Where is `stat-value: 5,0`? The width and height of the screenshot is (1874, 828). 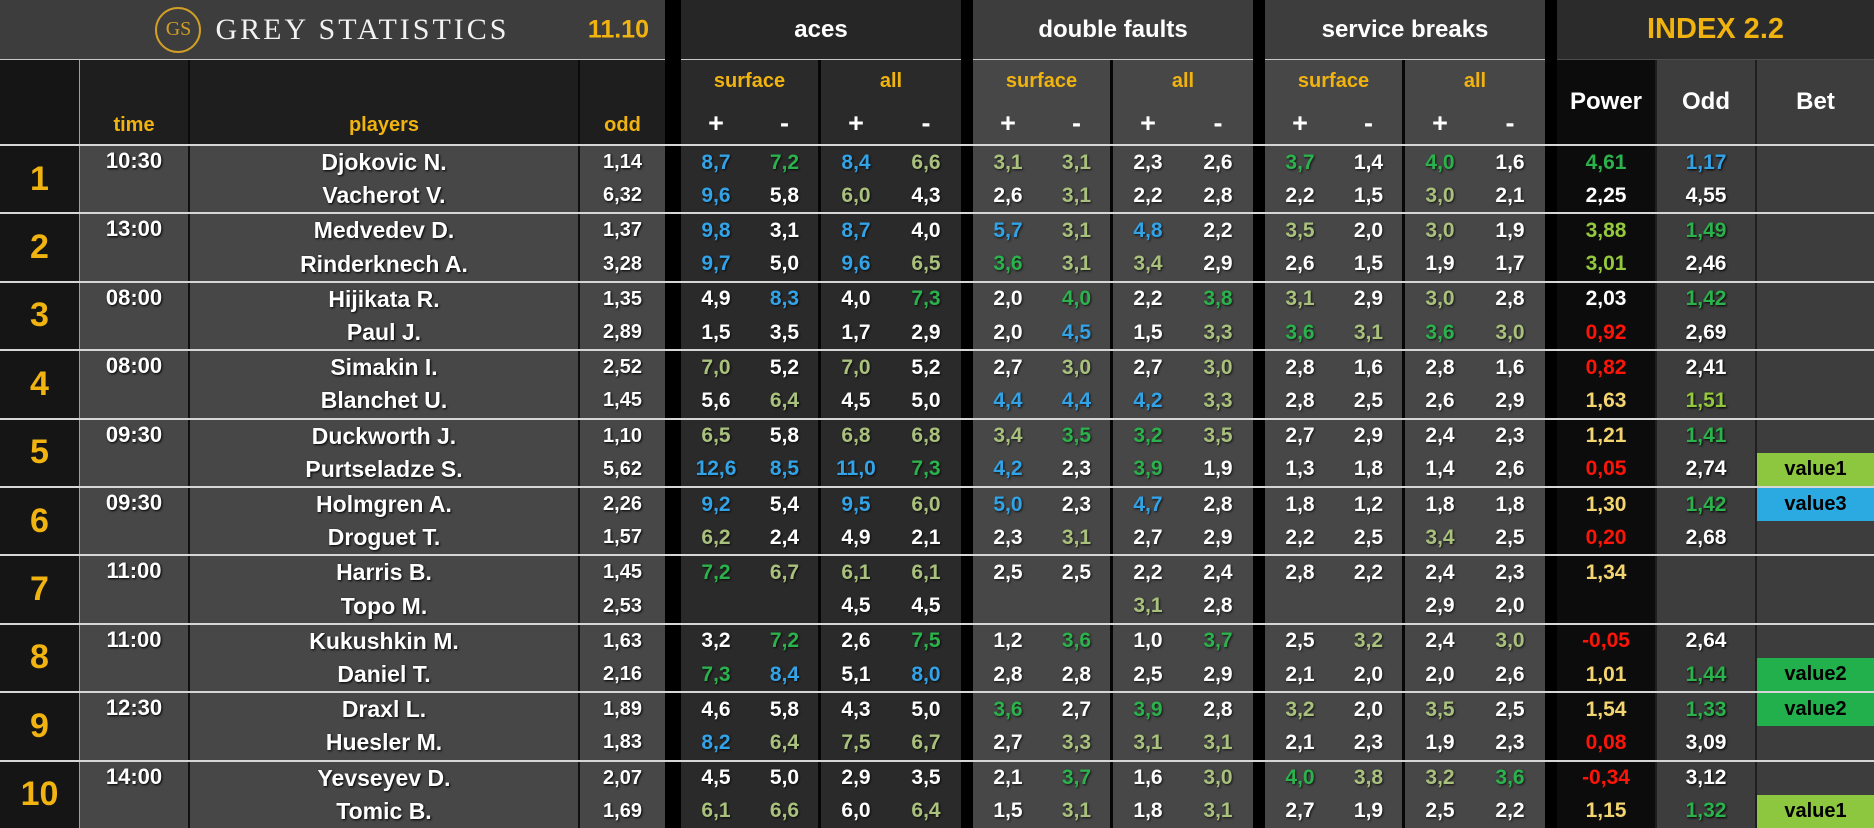 stat-value: 5,0 is located at coordinates (926, 401).